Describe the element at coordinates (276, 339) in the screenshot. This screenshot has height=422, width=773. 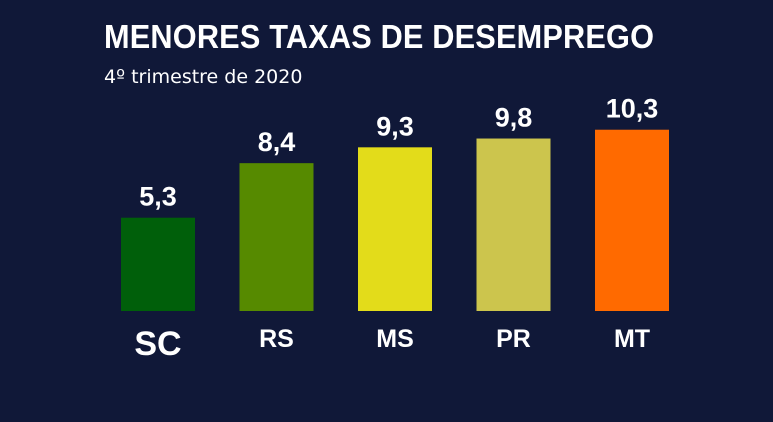
I see `category-label-rs: RS` at that location.